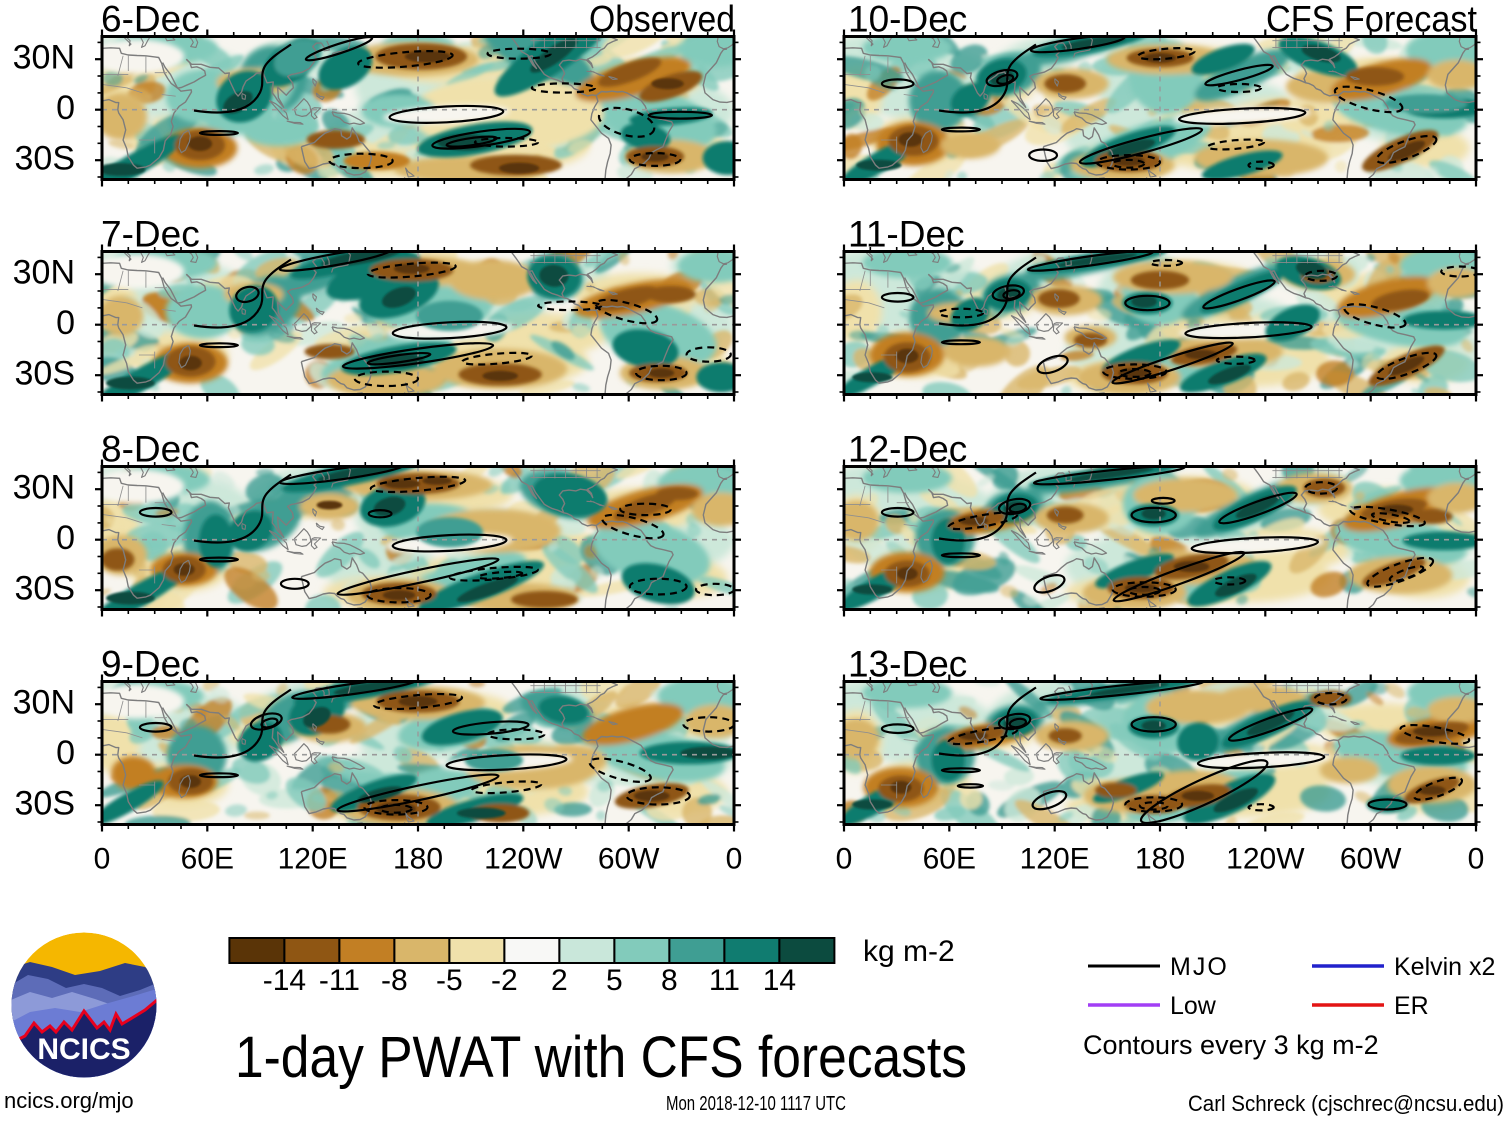  What do you see at coordinates (394, 980) in the screenshot?
I see `svg-text: -8` at bounding box center [394, 980].